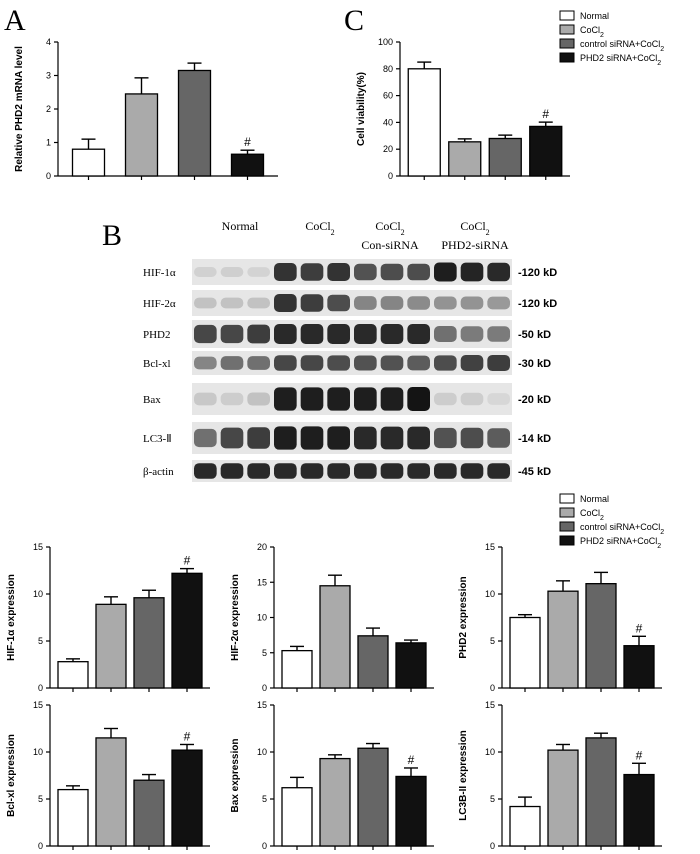 Image resolution: width=700 pixels, height=854 pixels. What do you see at coordinates (15, 20) in the screenshot?
I see `panel-label-a: A` at bounding box center [15, 20].